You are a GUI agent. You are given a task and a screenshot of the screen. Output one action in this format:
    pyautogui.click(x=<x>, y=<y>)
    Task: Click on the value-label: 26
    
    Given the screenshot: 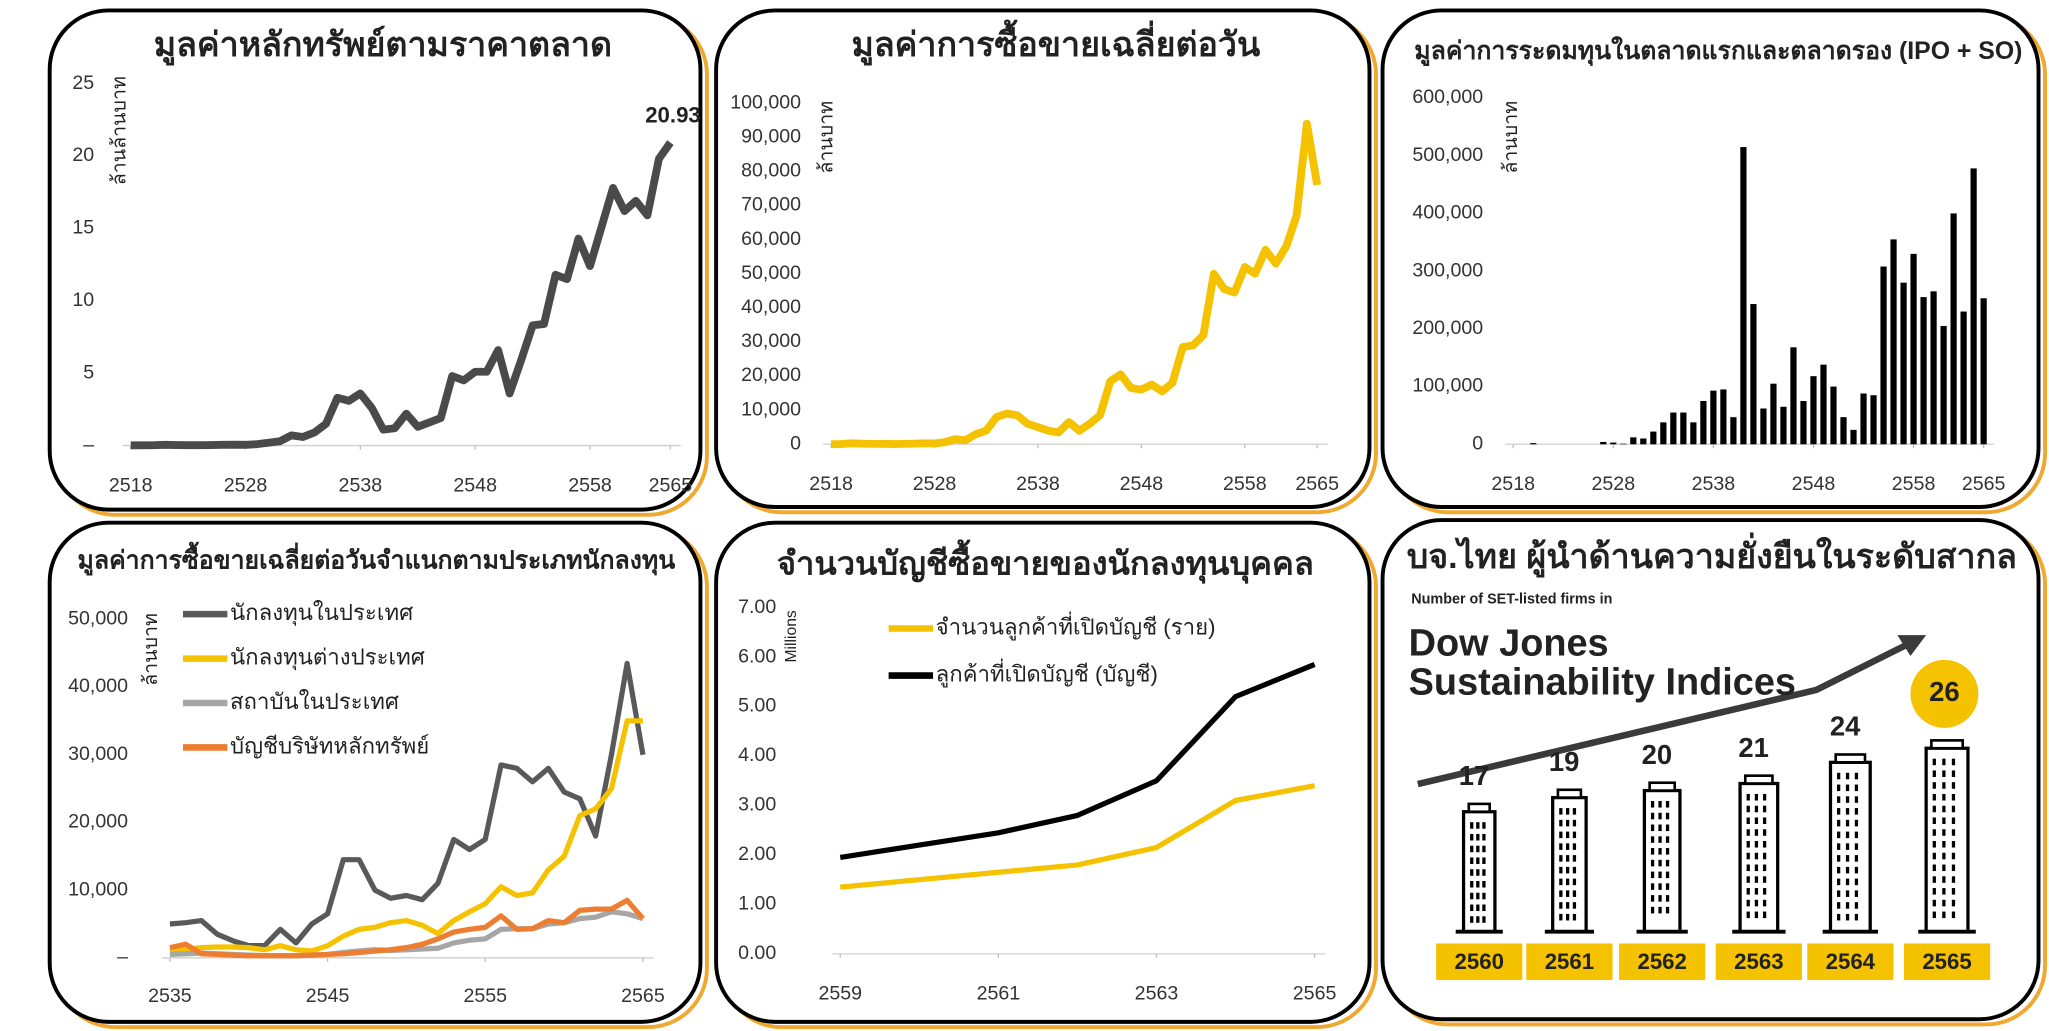 What is the action you would take?
    pyautogui.click(x=1944, y=691)
    